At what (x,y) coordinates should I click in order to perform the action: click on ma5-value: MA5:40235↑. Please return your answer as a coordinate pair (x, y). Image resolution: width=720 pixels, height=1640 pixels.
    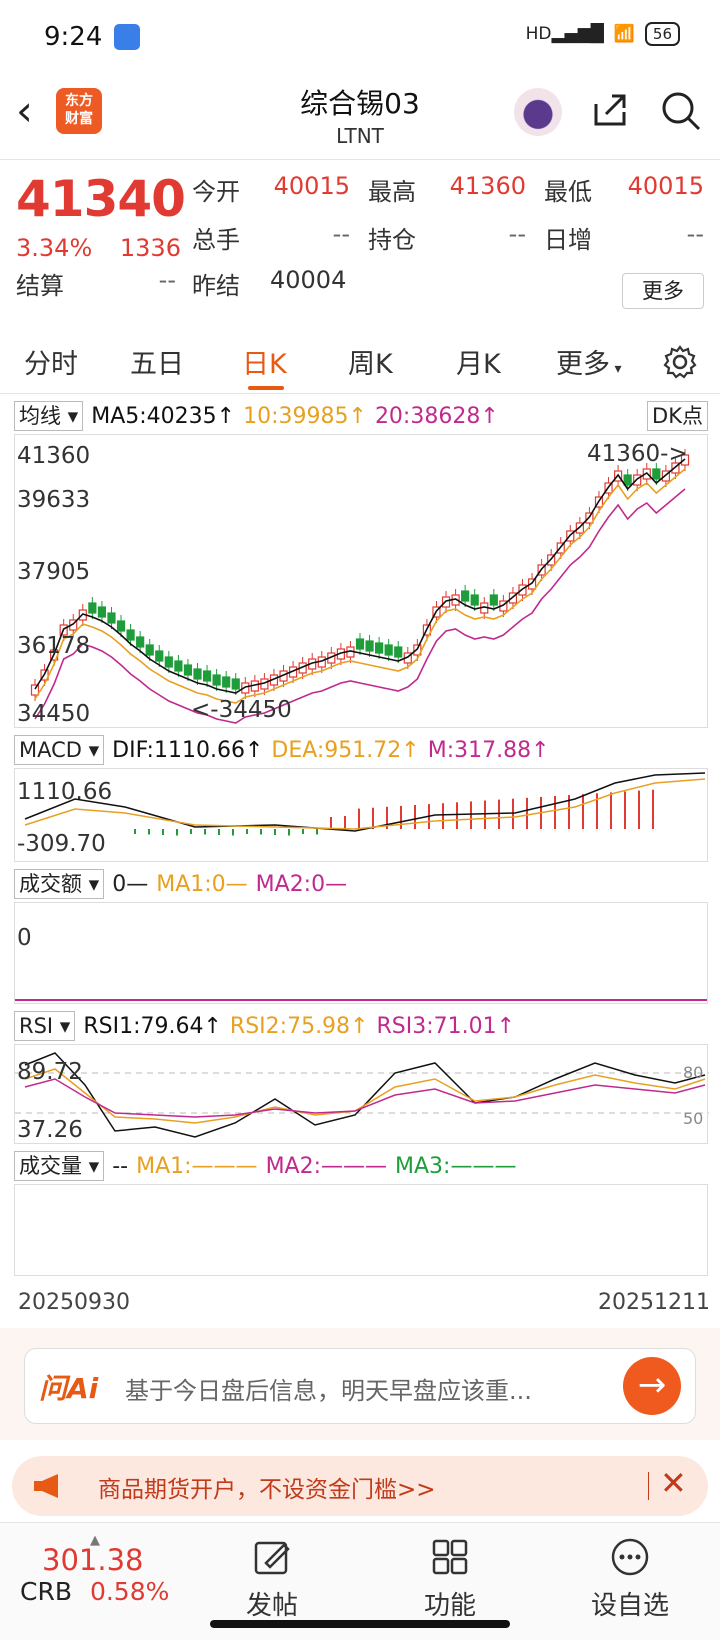
    Looking at the image, I should click on (163, 416).